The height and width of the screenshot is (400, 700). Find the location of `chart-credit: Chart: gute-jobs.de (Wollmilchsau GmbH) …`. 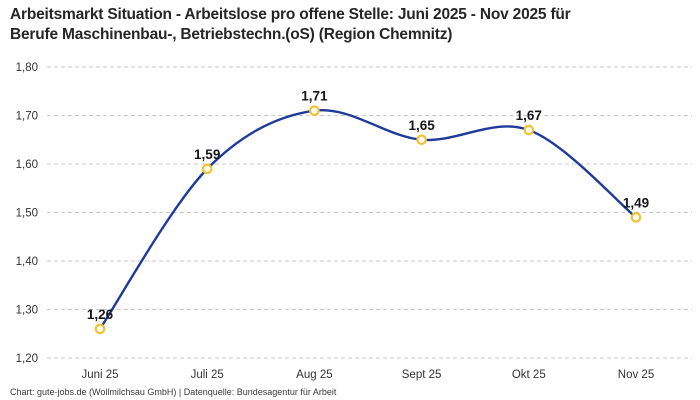

chart-credit: Chart: gute-jobs.de (Wollmilchsau GmbH) … is located at coordinates (173, 392).